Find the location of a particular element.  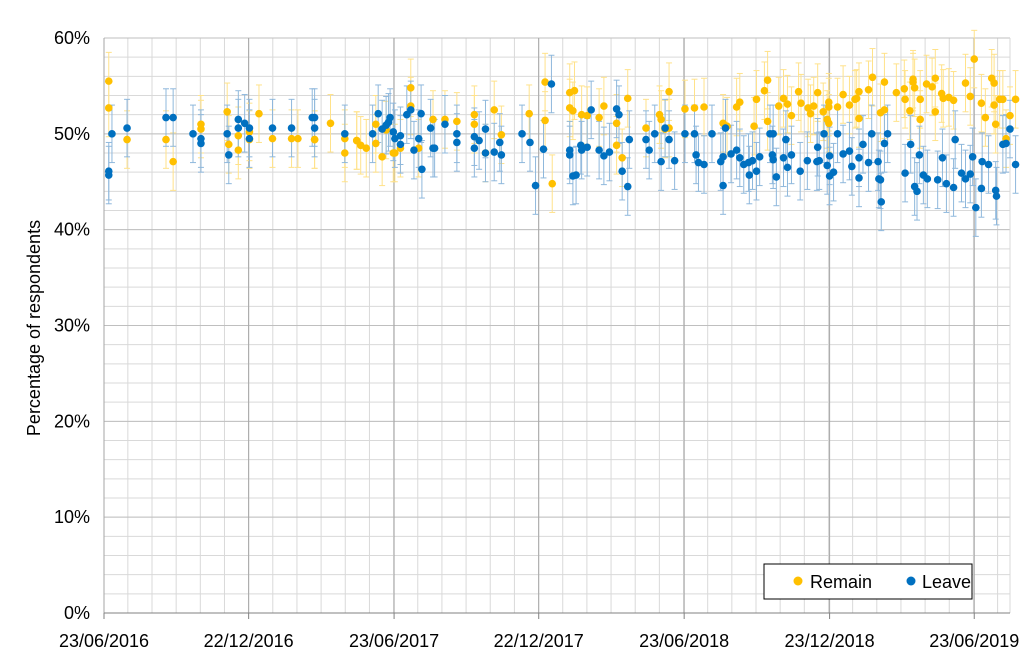

y-tick-label: 10% is located at coordinates (72, 517).